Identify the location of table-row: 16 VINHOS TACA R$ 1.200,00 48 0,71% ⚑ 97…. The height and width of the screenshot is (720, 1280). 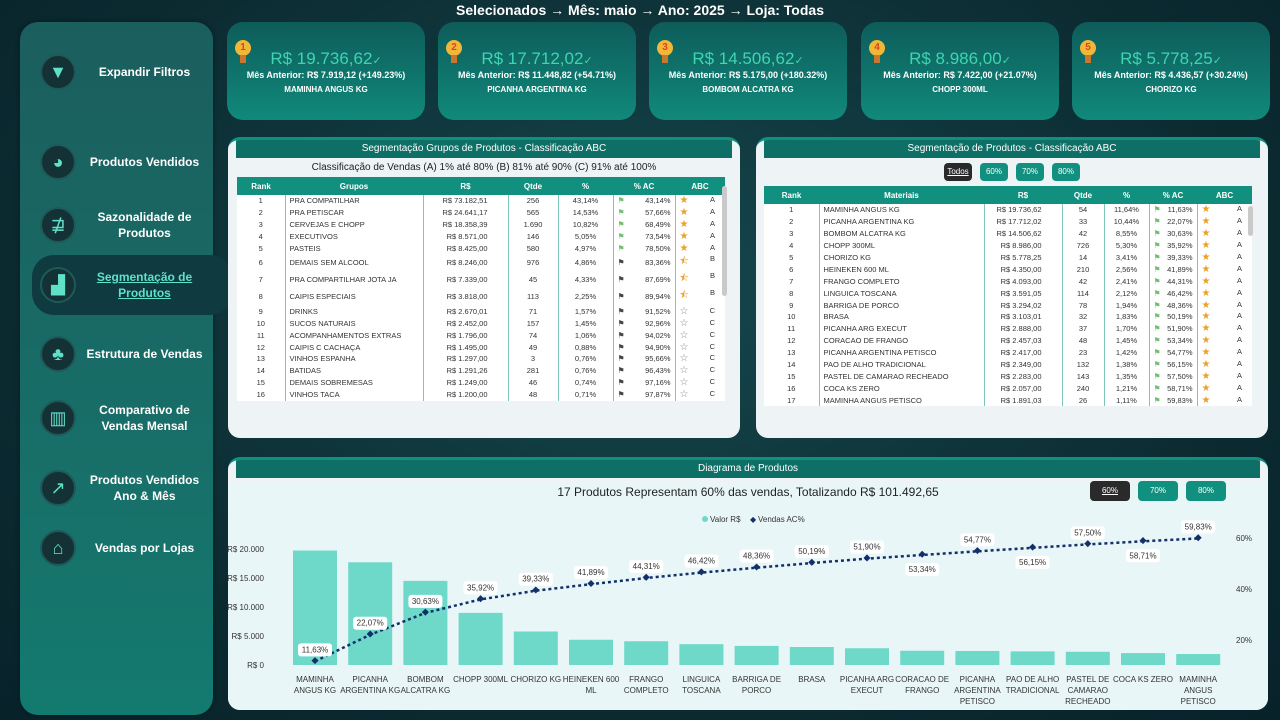
(481, 394).